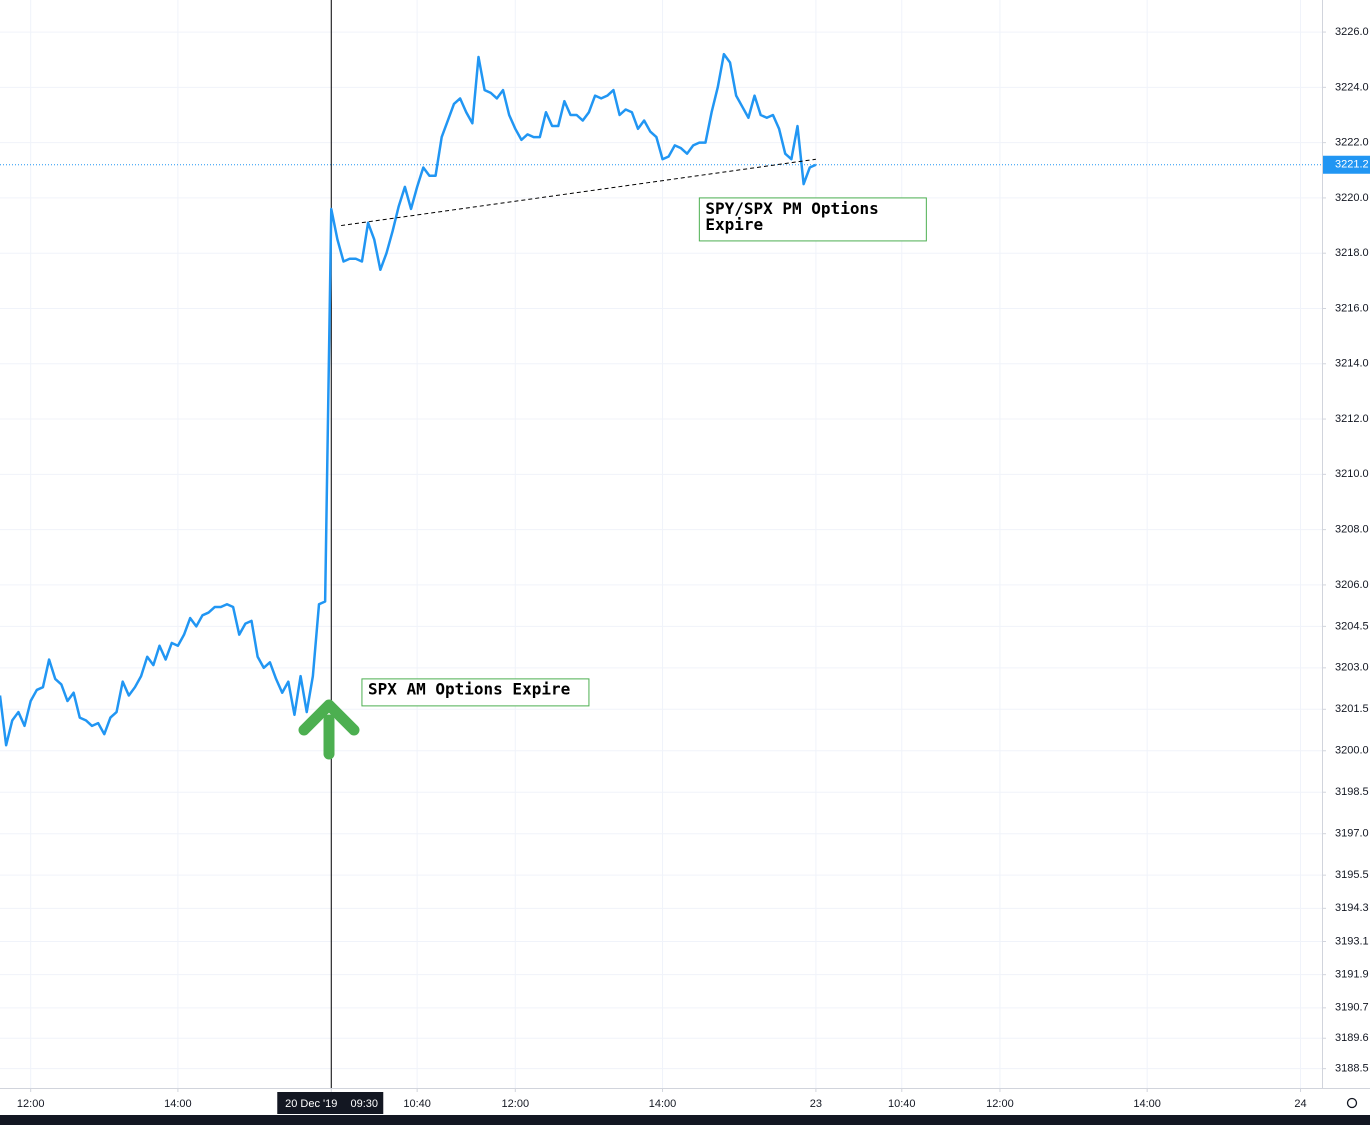  Describe the element at coordinates (1352, 792) in the screenshot. I see `y-tick-label: 3198.5` at that location.